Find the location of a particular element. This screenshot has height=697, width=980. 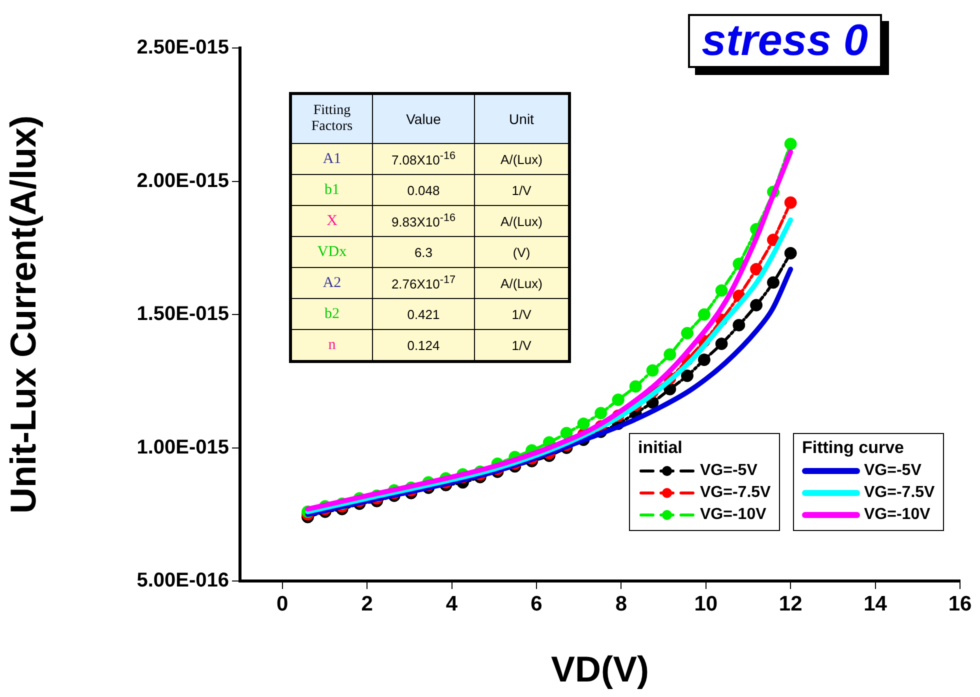

annotation: A1 is located at coordinates (331, 159).